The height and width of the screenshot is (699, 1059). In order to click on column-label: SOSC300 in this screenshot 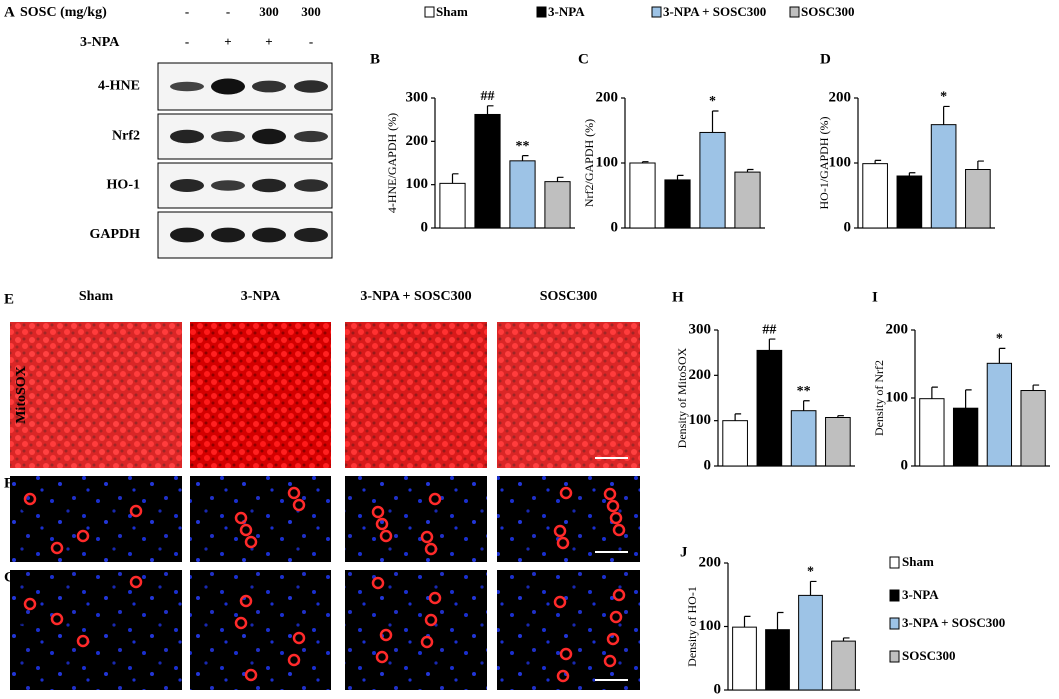, I will do `click(569, 296)`.